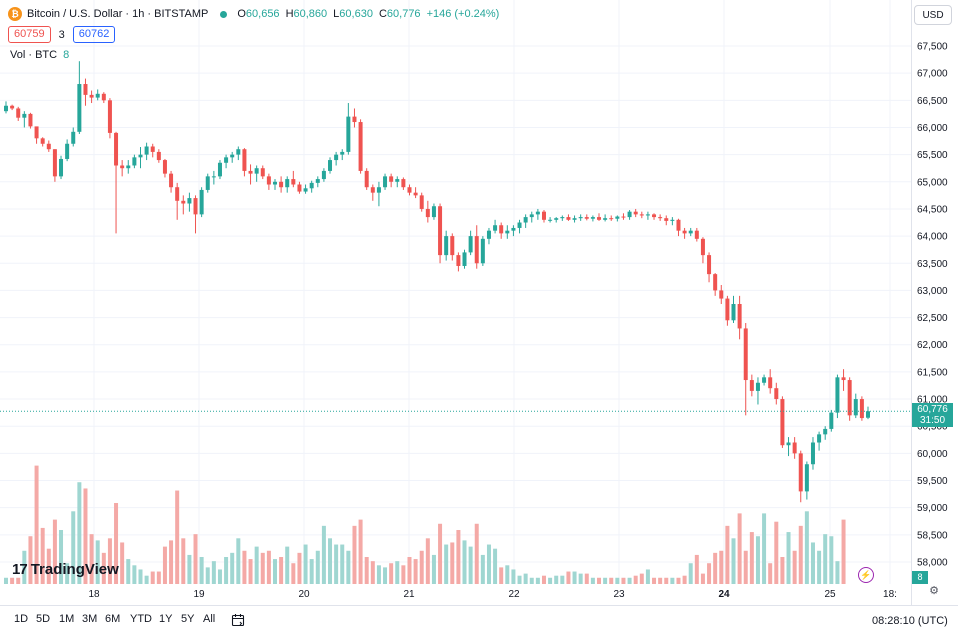 The width and height of the screenshot is (958, 636). I want to click on close-value: 60,776, so click(403, 14).